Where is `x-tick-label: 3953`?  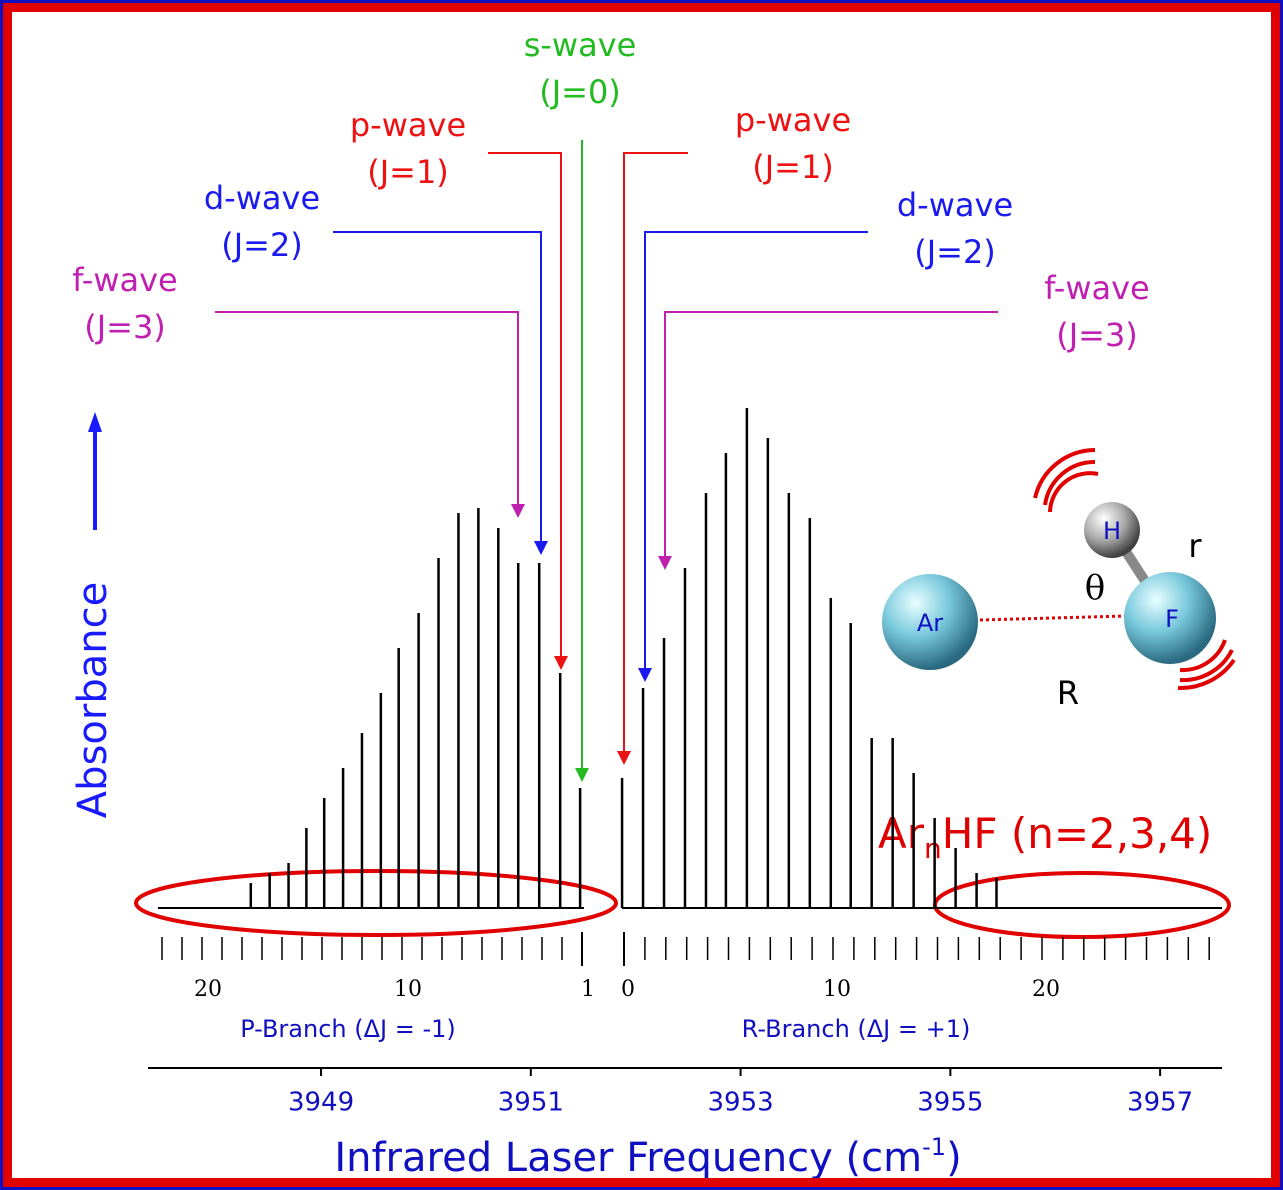
x-tick-label: 3953 is located at coordinates (741, 1103).